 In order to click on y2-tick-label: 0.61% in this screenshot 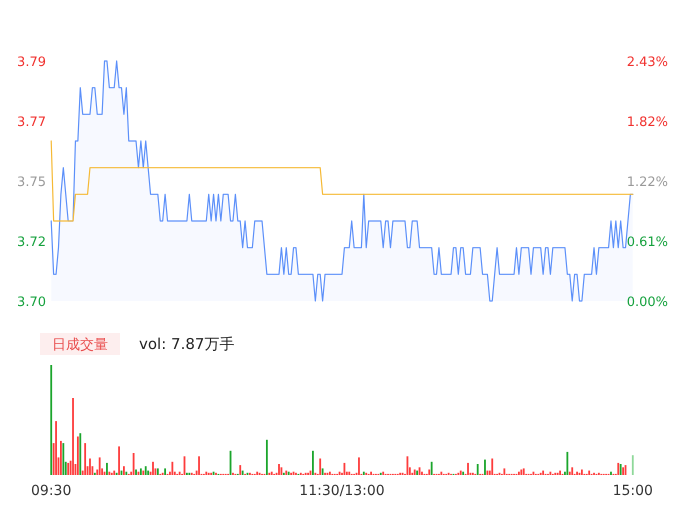, I will do `click(647, 242)`.